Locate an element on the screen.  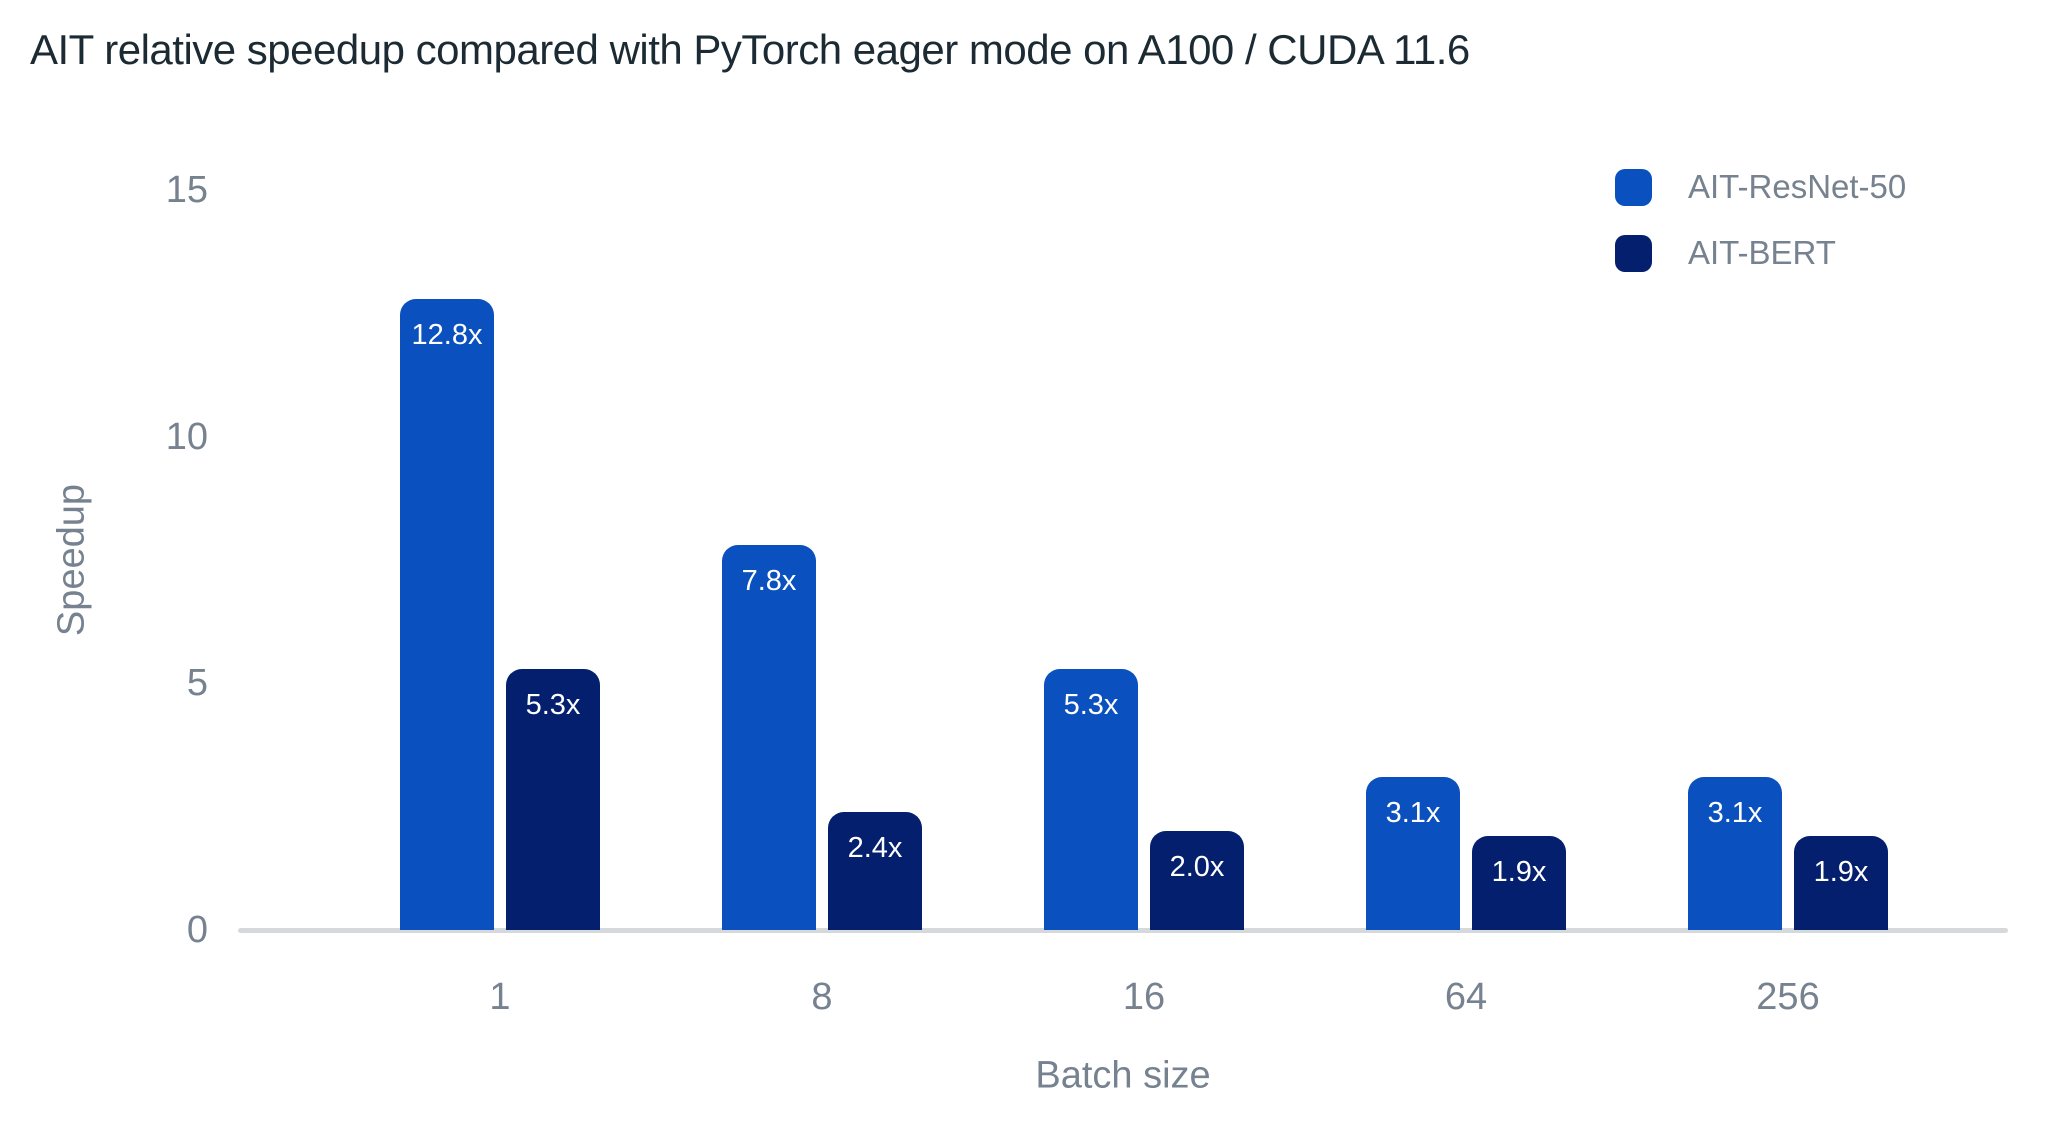
bar-ait-bert-batch-8: 2.4x is located at coordinates (875, 870).